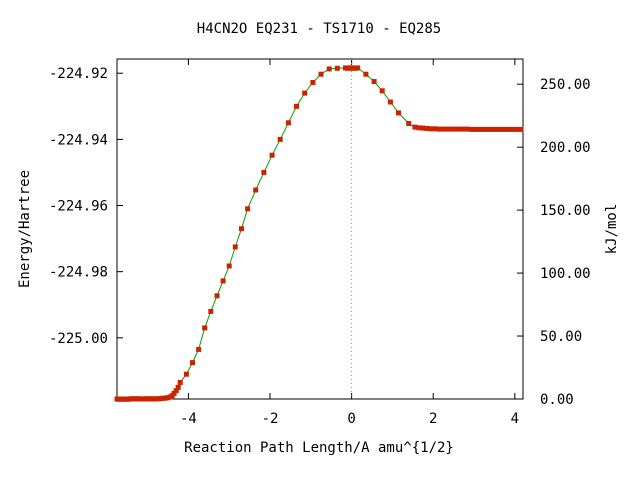 The width and height of the screenshot is (640, 480). What do you see at coordinates (561, 337) in the screenshot?
I see `y2-tick-label: 50.00` at bounding box center [561, 337].